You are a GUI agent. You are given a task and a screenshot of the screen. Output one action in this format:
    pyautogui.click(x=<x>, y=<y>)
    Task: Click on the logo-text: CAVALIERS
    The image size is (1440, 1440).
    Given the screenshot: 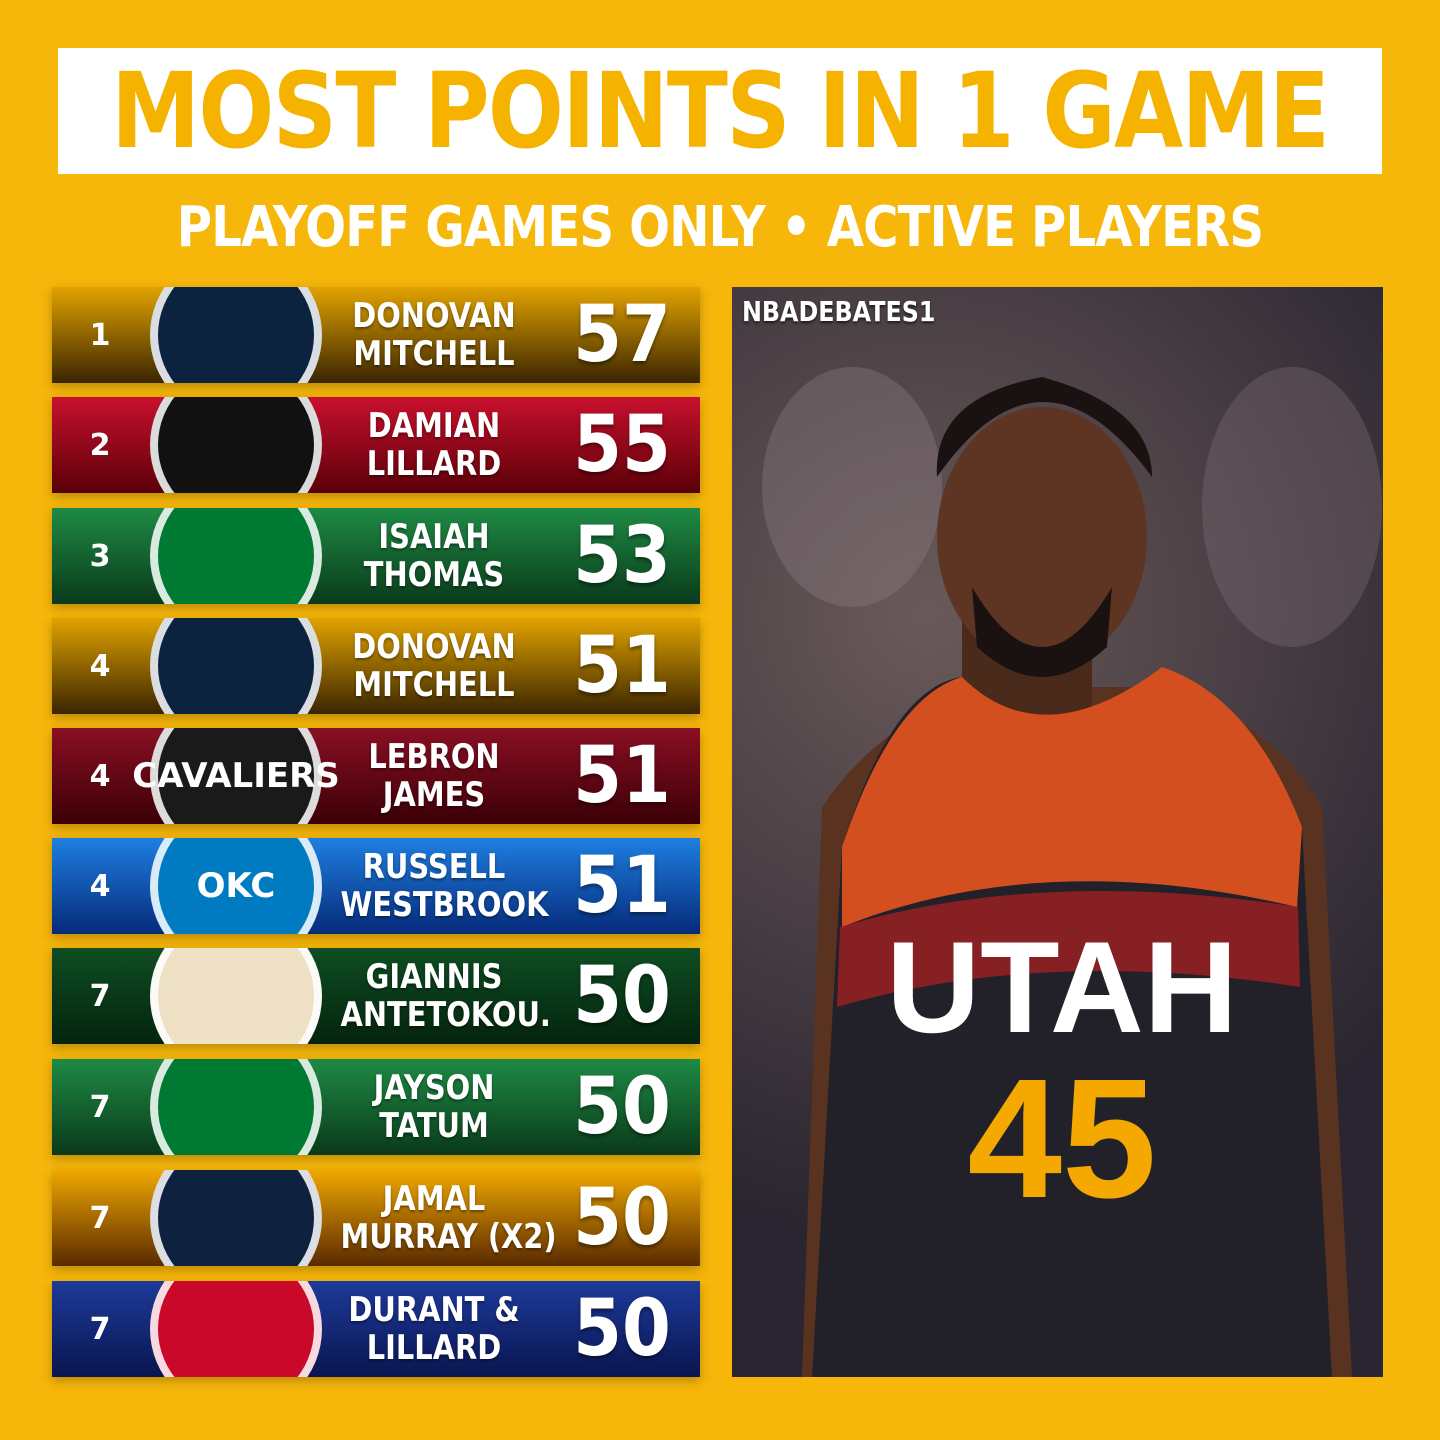 What is the action you would take?
    pyautogui.click(x=236, y=776)
    